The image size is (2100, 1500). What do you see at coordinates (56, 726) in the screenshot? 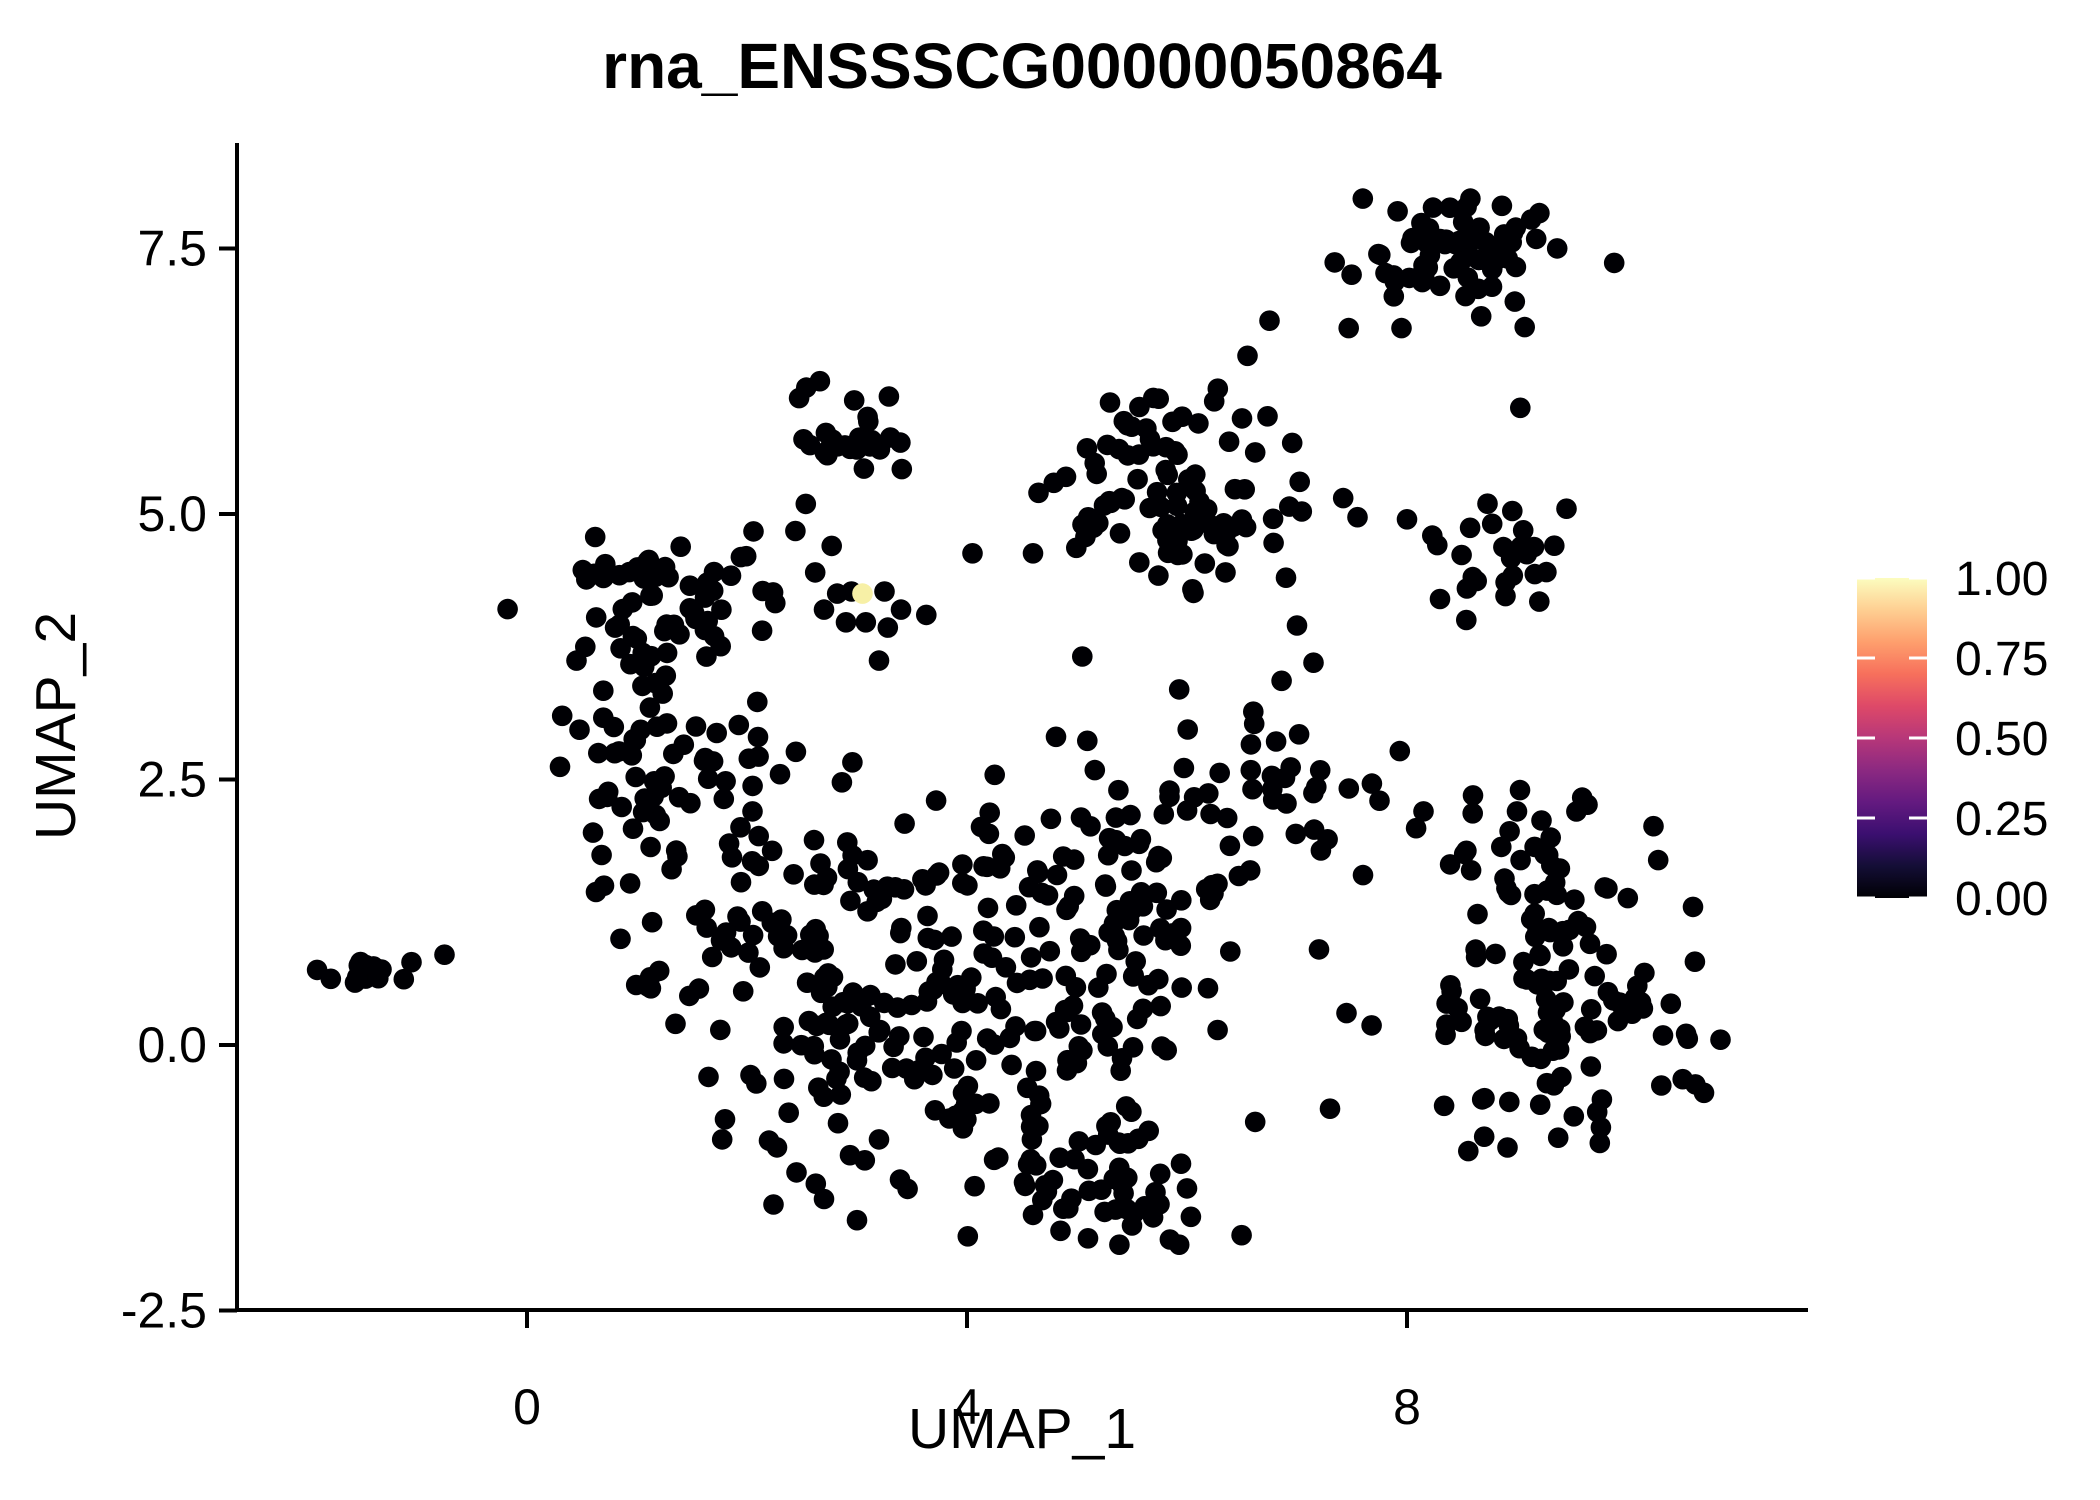
I see `y-axis-title: UMAP_2` at bounding box center [56, 726].